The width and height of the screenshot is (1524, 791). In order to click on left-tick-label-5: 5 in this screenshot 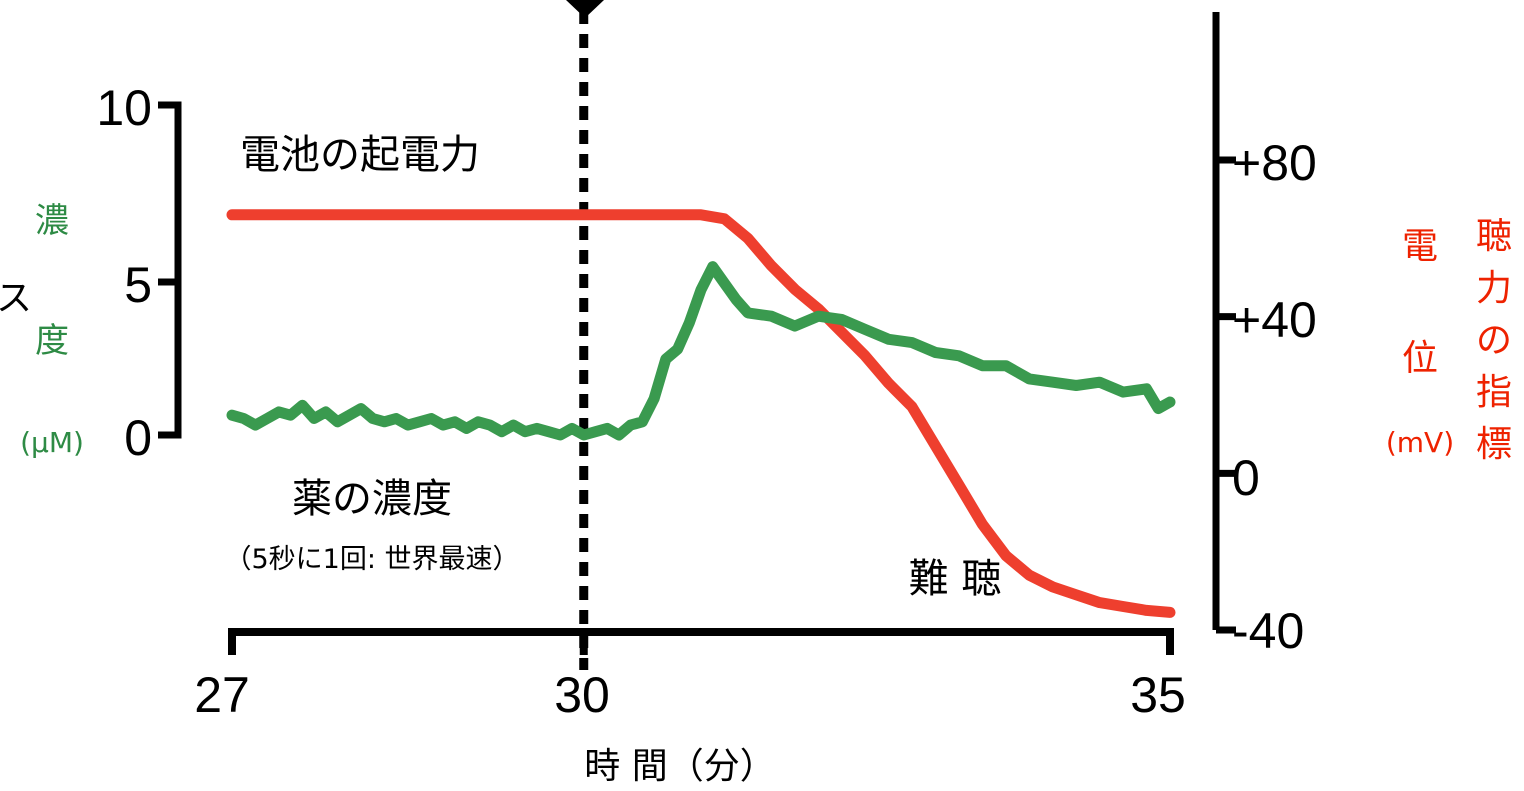, I will do `click(138, 285)`.